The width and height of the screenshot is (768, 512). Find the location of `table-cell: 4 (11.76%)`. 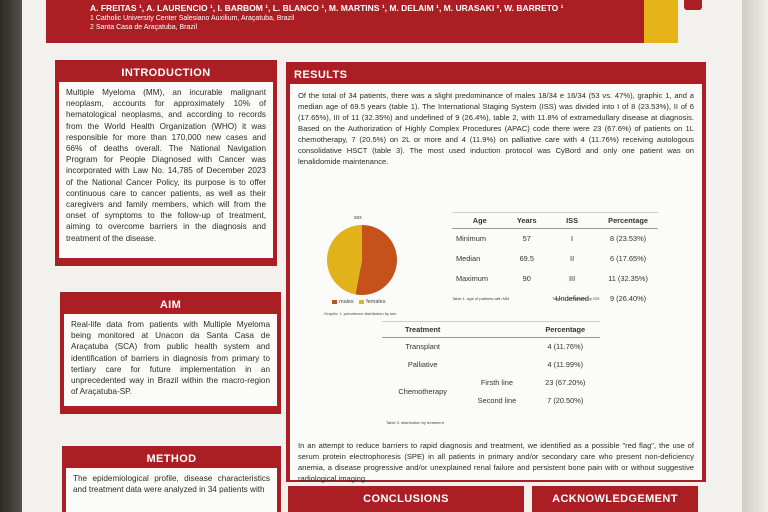

table-cell: 4 (11.76%) is located at coordinates (565, 347).